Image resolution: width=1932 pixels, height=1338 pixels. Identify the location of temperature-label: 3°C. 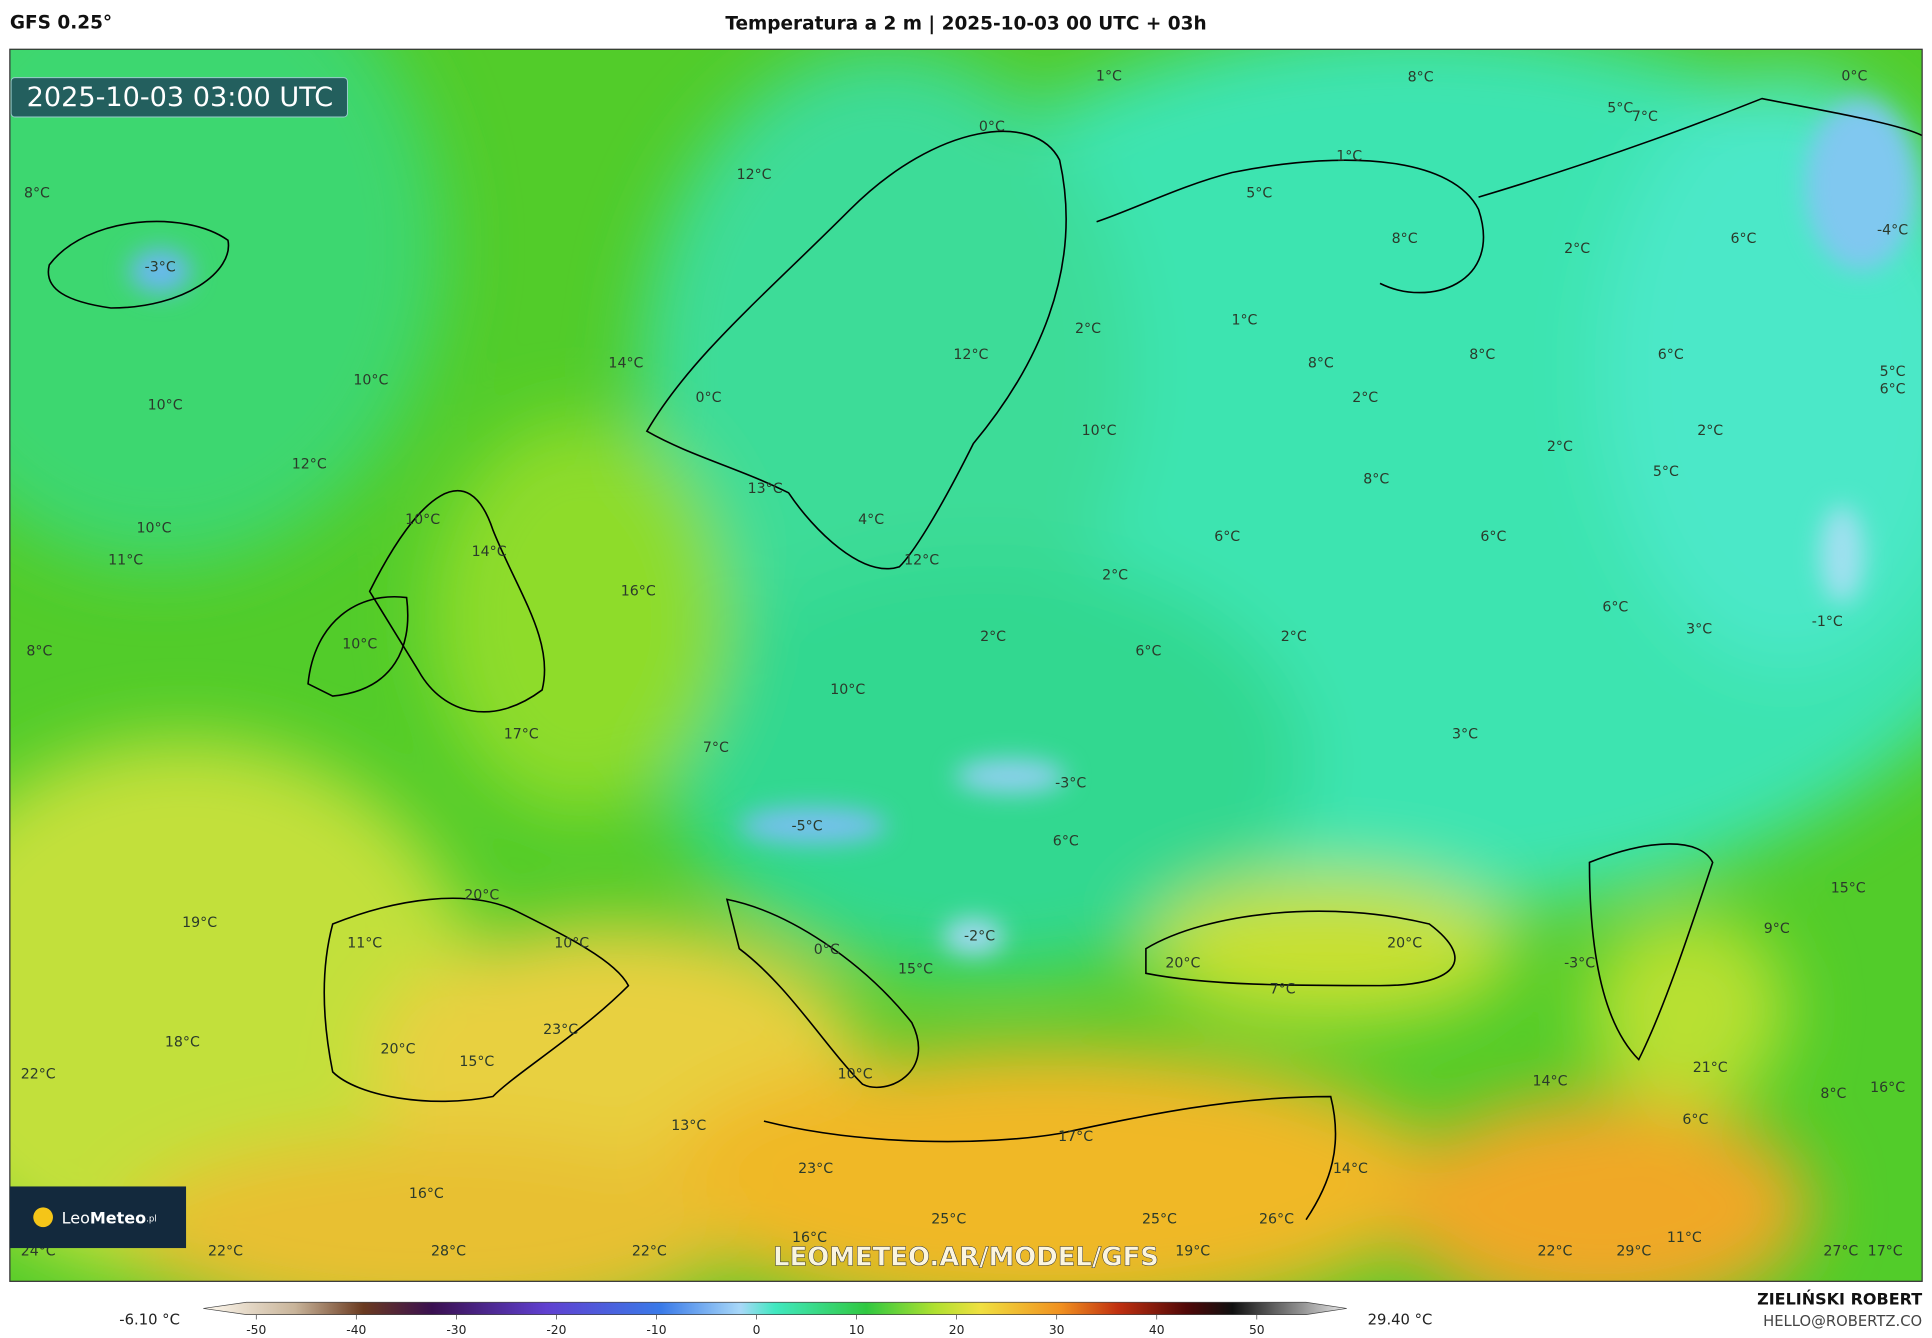
(1699, 630).